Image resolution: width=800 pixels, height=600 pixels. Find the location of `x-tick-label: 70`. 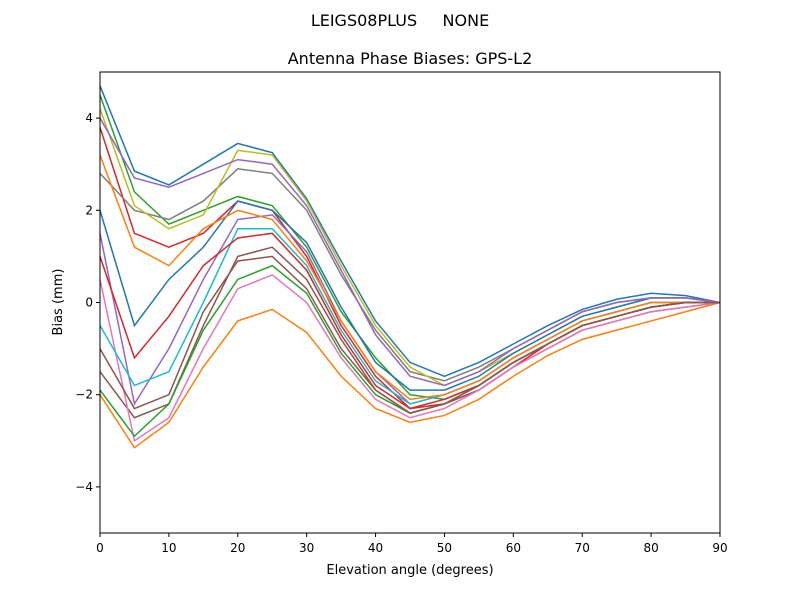

x-tick-label: 70 is located at coordinates (582, 548).